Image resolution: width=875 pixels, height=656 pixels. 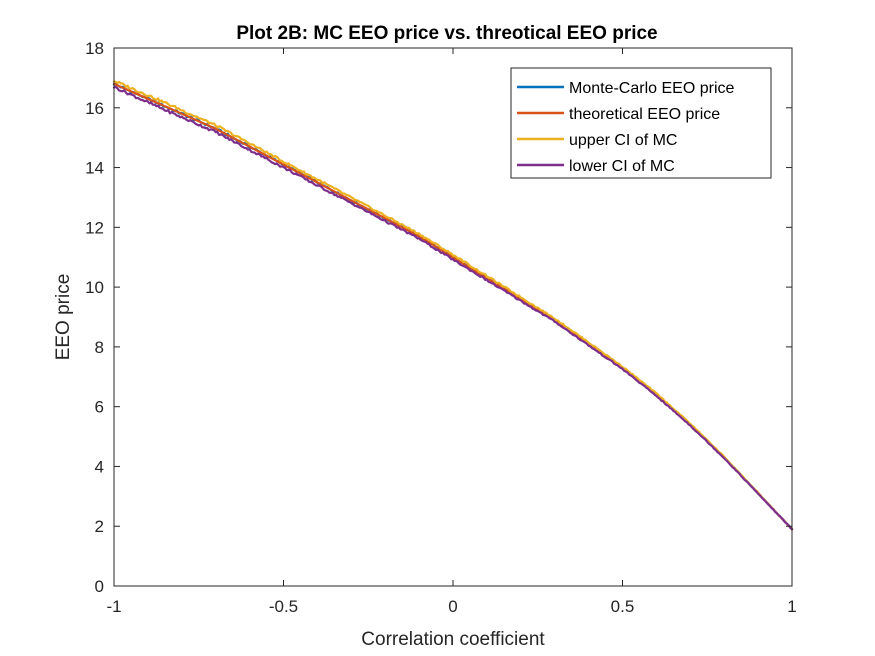 I want to click on y-tick-label: 6, so click(x=99, y=407).